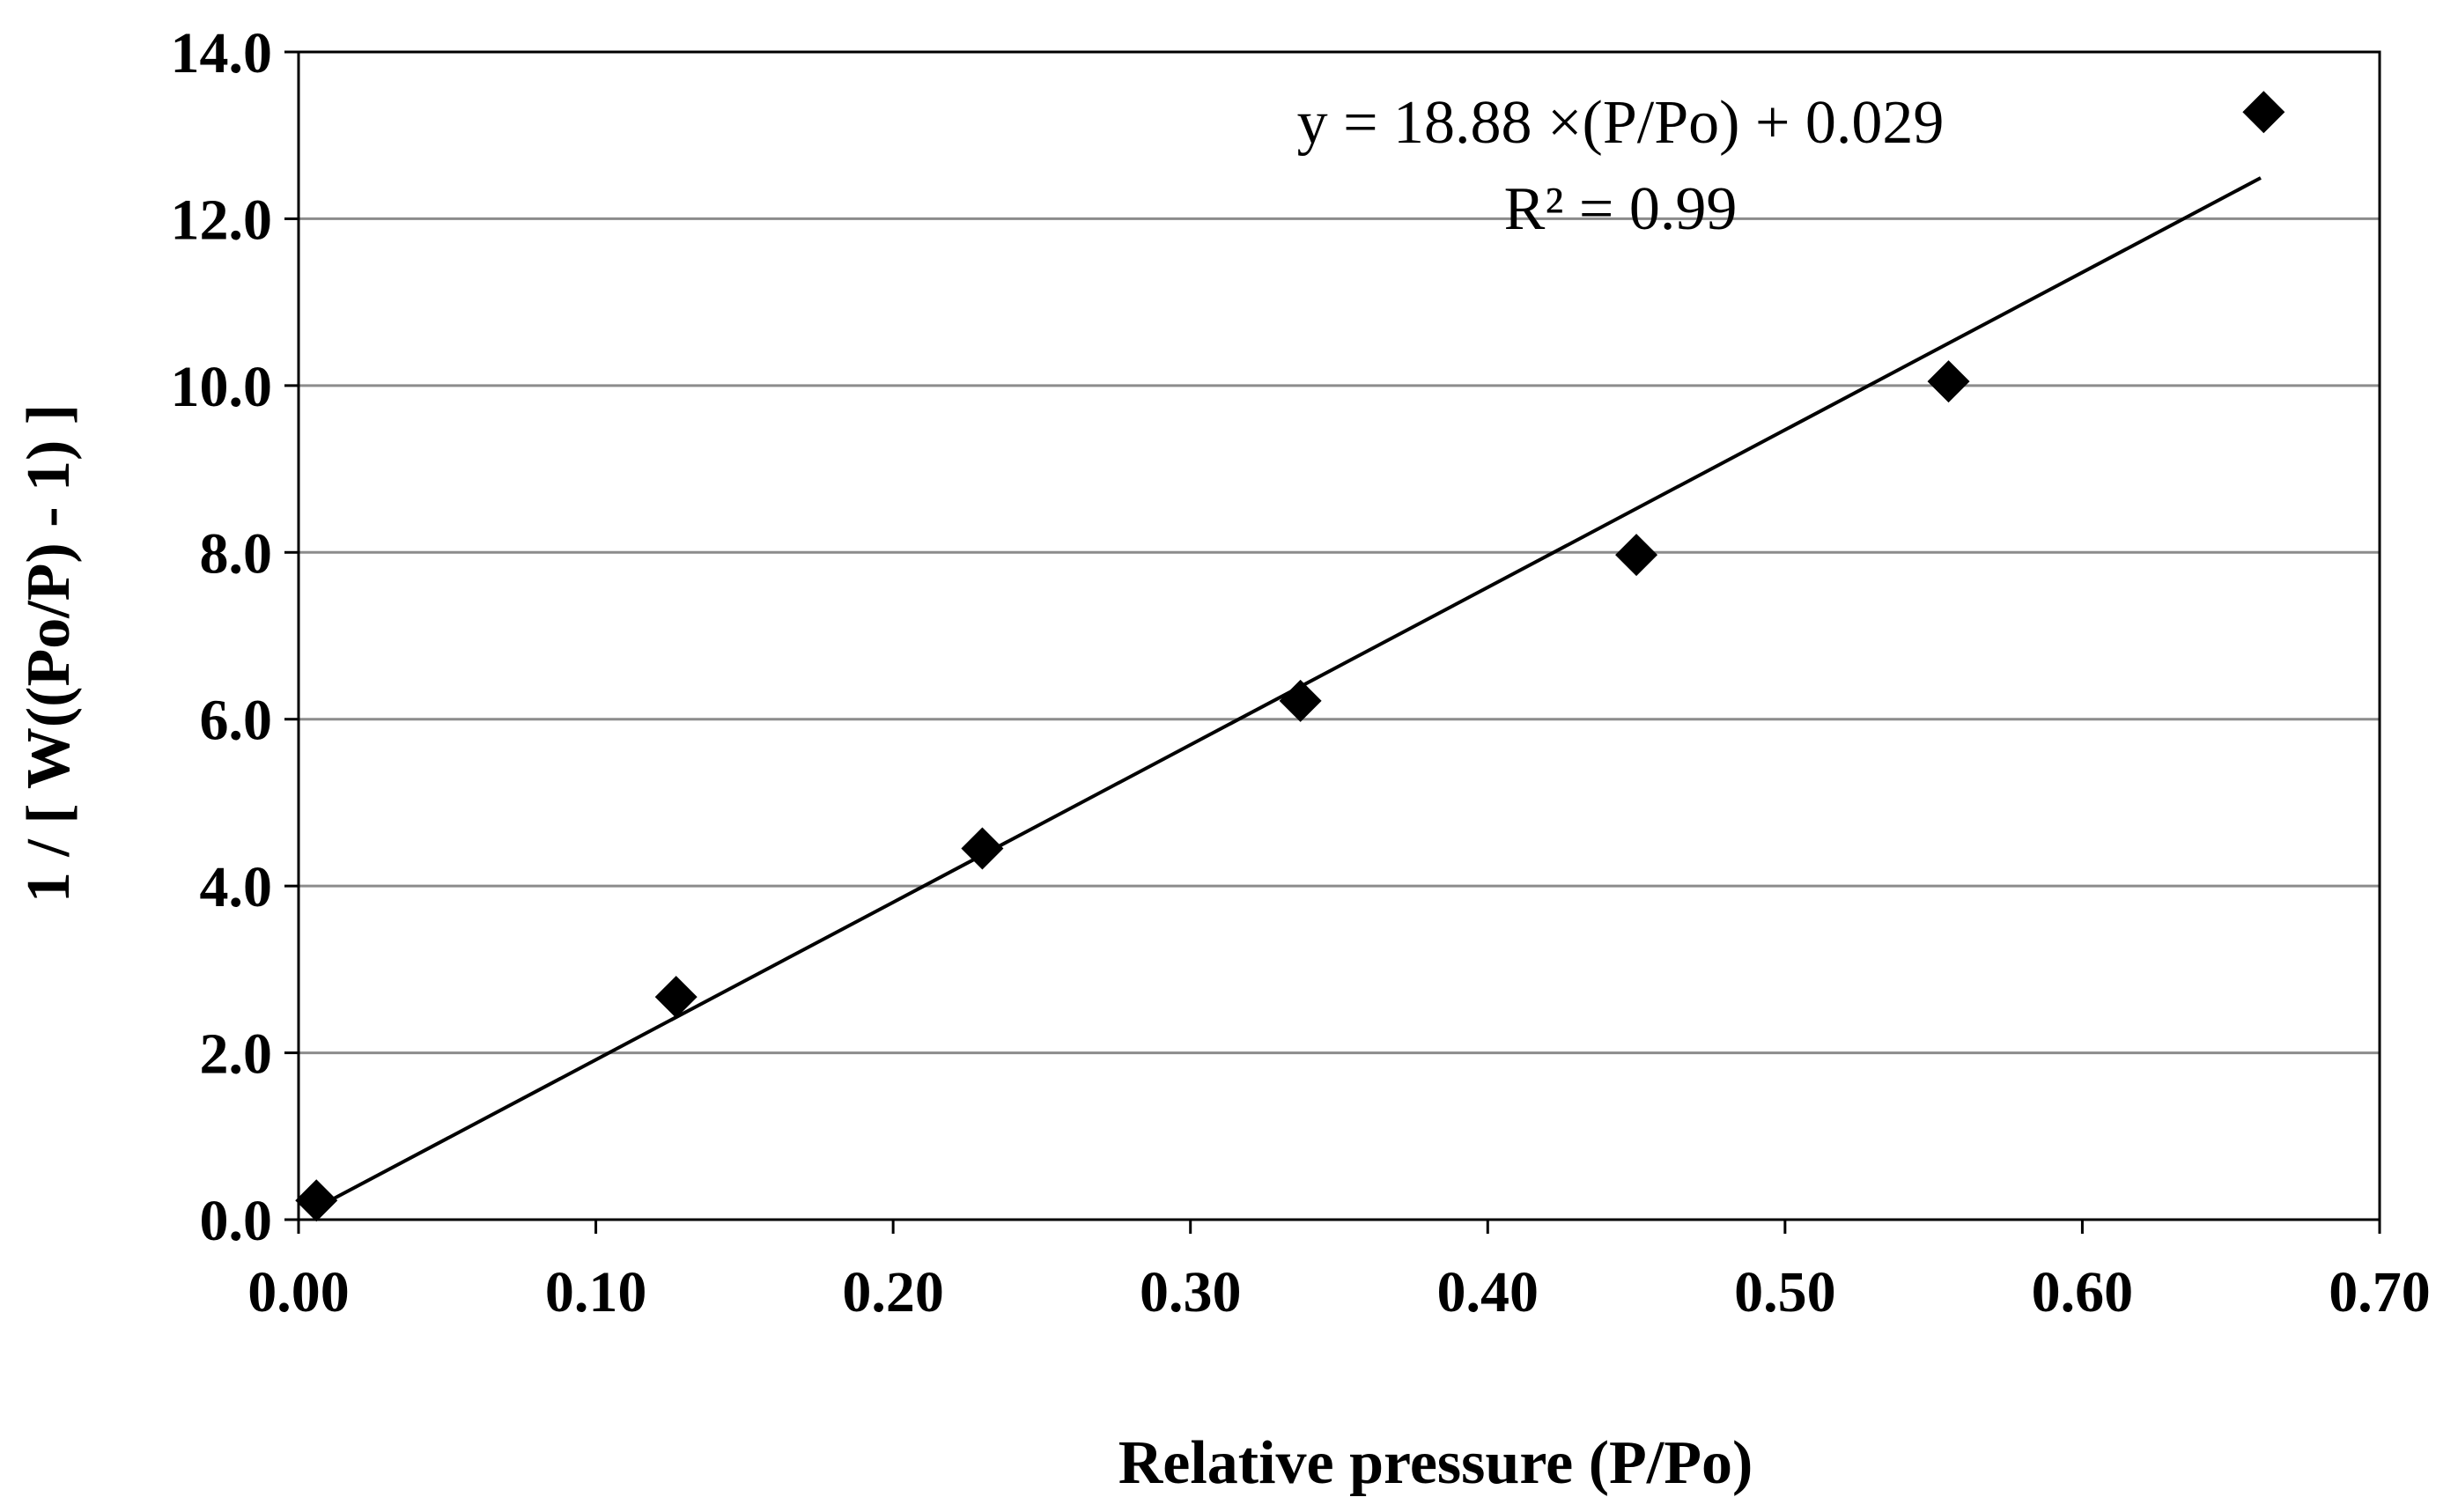  What do you see at coordinates (236, 1221) in the screenshot?
I see `y-tick-label: 0.0` at bounding box center [236, 1221].